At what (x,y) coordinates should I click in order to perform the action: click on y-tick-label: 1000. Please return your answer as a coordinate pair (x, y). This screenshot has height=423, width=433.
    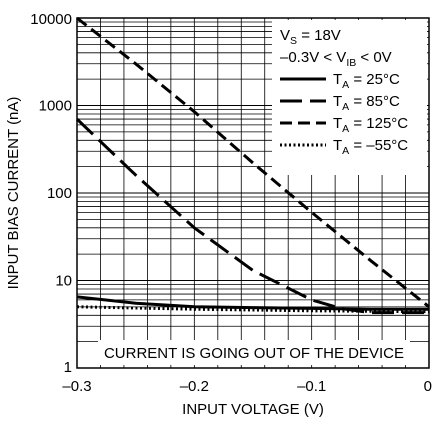
    Looking at the image, I should click on (55, 106).